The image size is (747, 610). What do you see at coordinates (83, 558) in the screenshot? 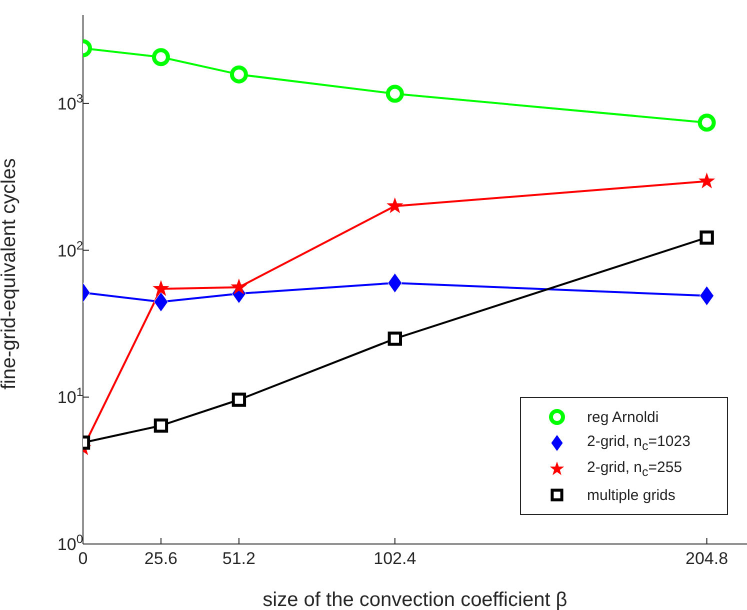
I see `x-tick-label: 0` at bounding box center [83, 558].